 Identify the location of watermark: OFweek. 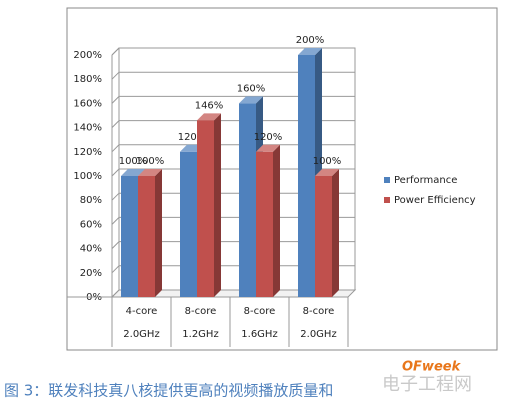
(432, 367).